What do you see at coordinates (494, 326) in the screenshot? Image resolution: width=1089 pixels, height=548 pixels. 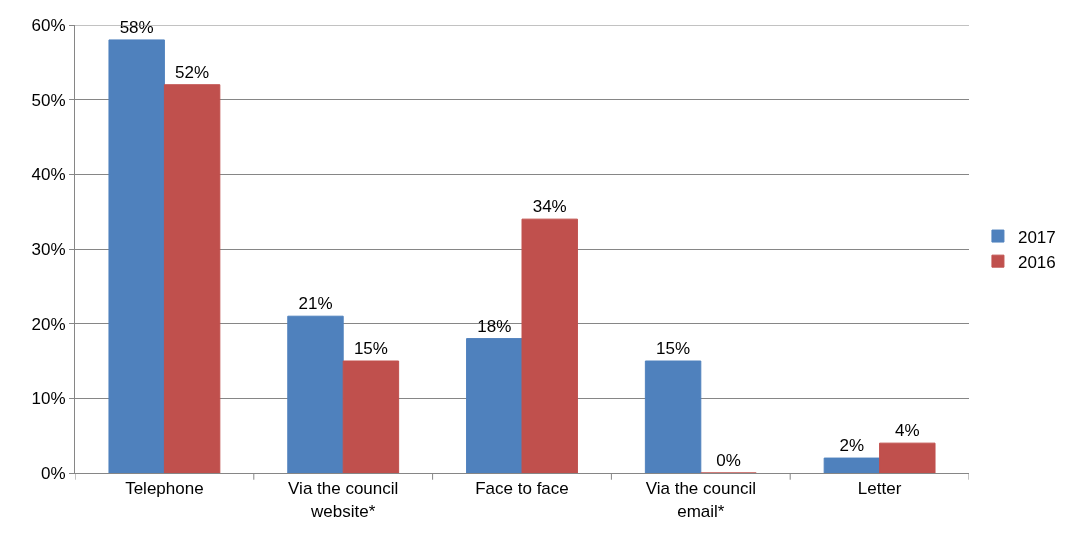 I see `data-label: 18%` at bounding box center [494, 326].